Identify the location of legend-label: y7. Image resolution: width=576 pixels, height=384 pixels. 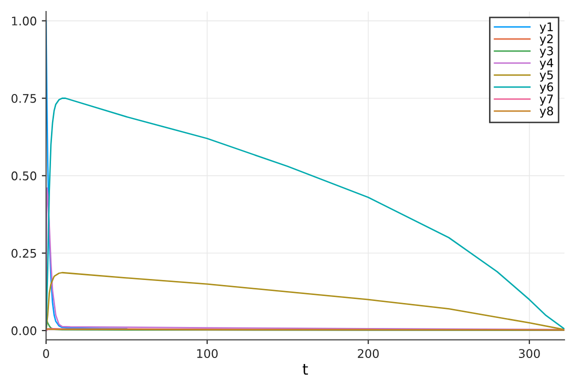
(546, 100).